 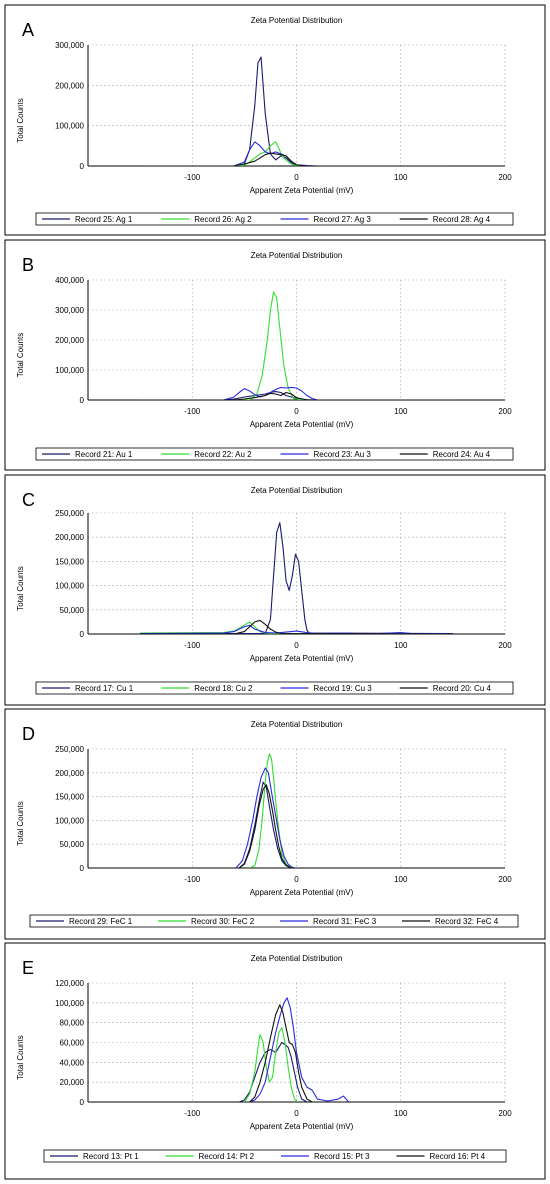 I want to click on panel-letter: E, so click(x=28, y=968).